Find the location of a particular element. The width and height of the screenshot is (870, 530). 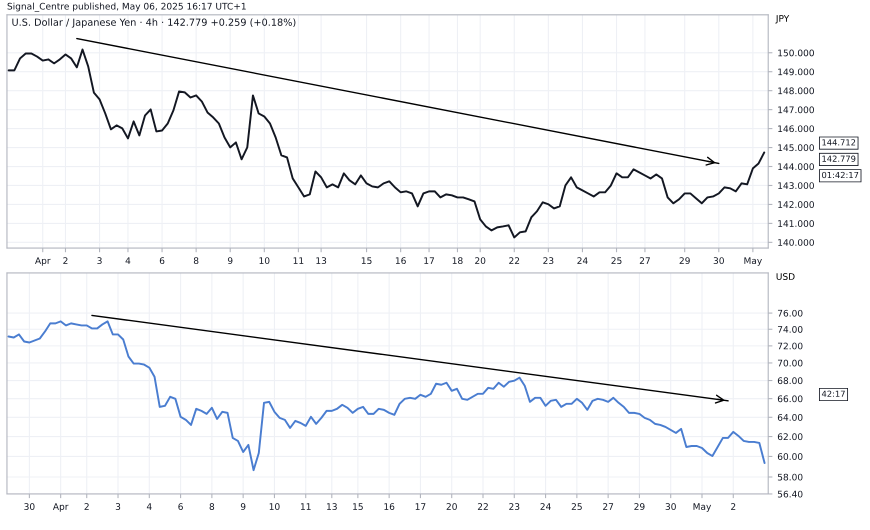

y-tick-label: 147.000 is located at coordinates (796, 110).